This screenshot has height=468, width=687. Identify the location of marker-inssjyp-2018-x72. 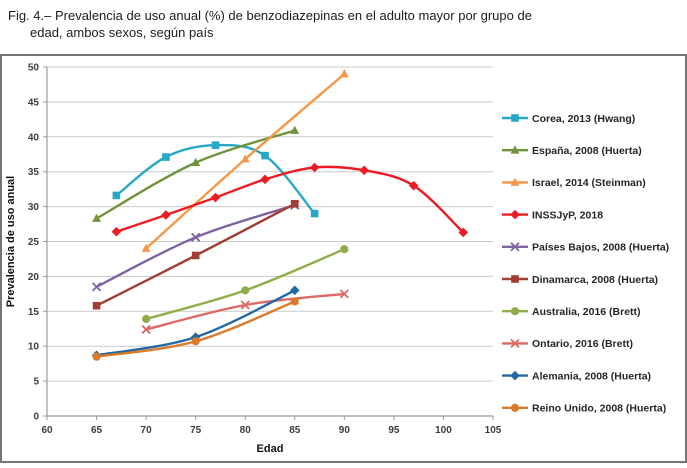
(166, 215).